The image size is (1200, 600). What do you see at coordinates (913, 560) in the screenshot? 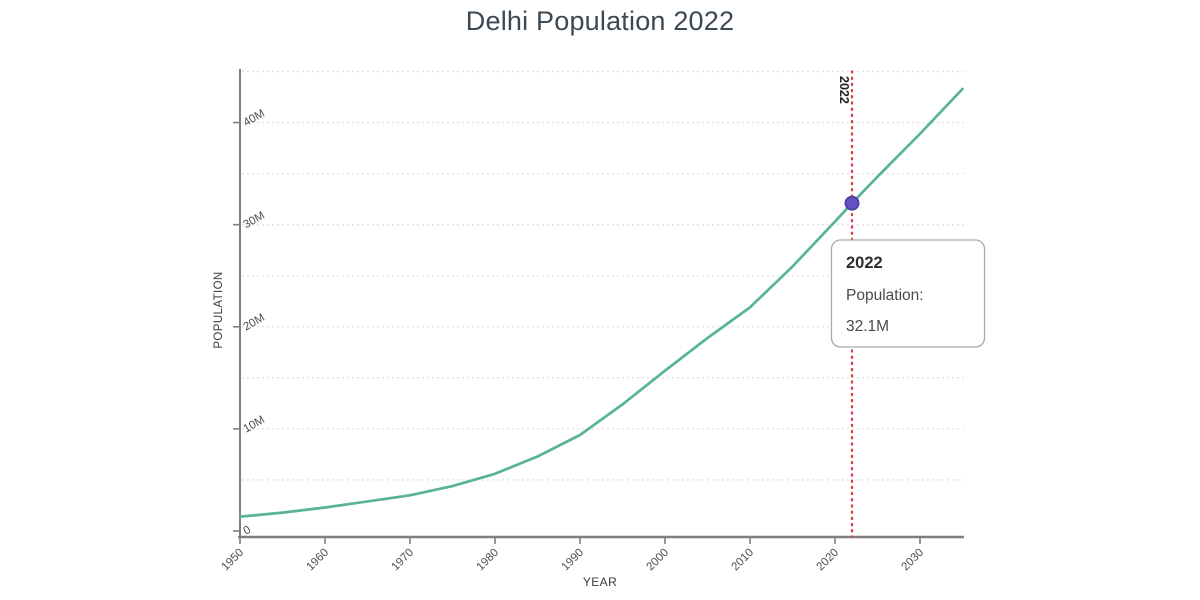
I see `x-axis-tick-label: 2030` at bounding box center [913, 560].